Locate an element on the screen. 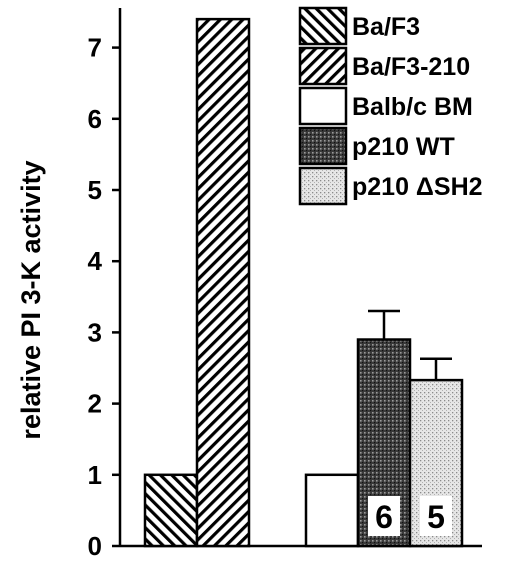 This screenshot has height=570, width=520. legend-label: Balb/c BM is located at coordinates (412, 107).